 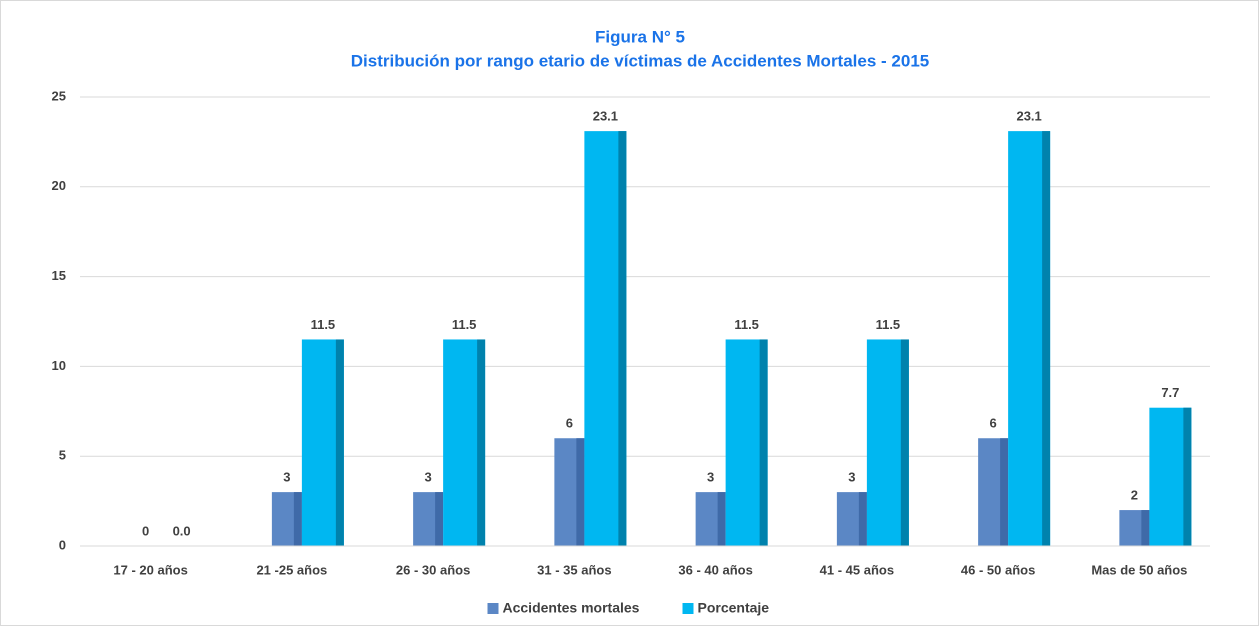 I want to click on x-tick-label: 36 - 40 años, so click(x=715, y=569).